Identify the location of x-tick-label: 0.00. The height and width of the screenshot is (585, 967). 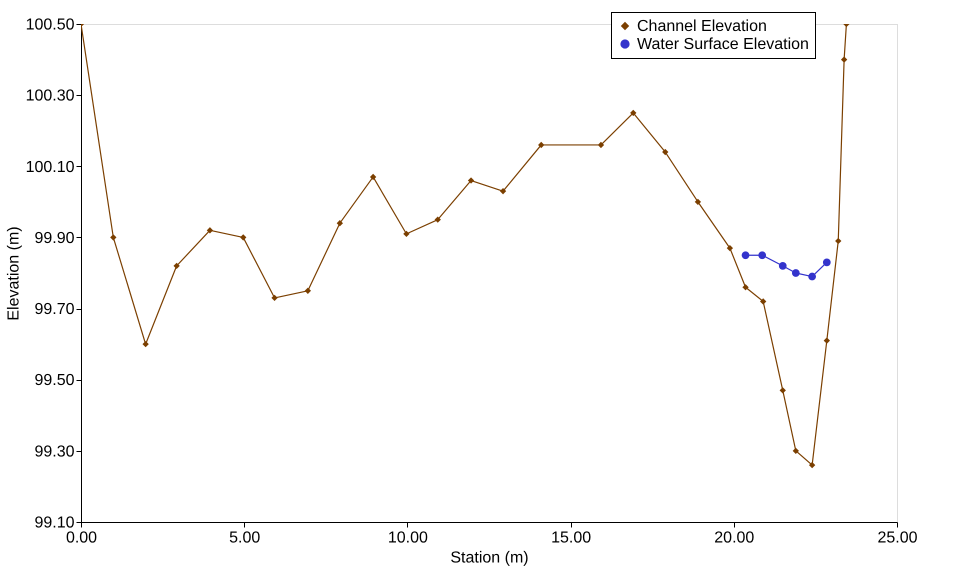
(82, 538).